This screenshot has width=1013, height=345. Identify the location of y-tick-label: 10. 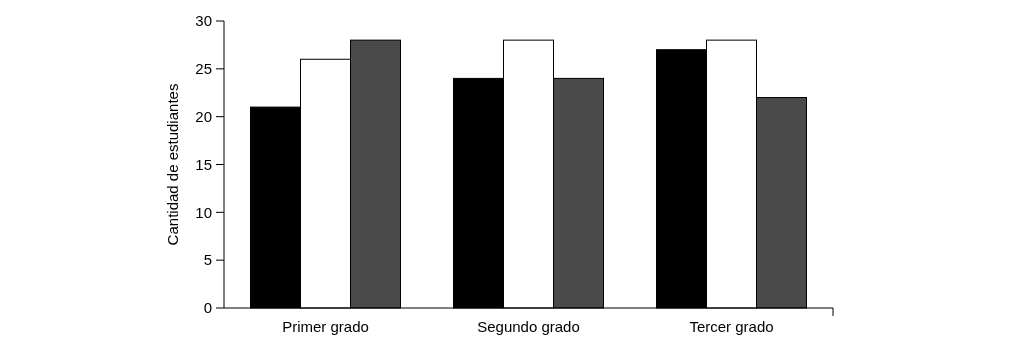
(203, 212).